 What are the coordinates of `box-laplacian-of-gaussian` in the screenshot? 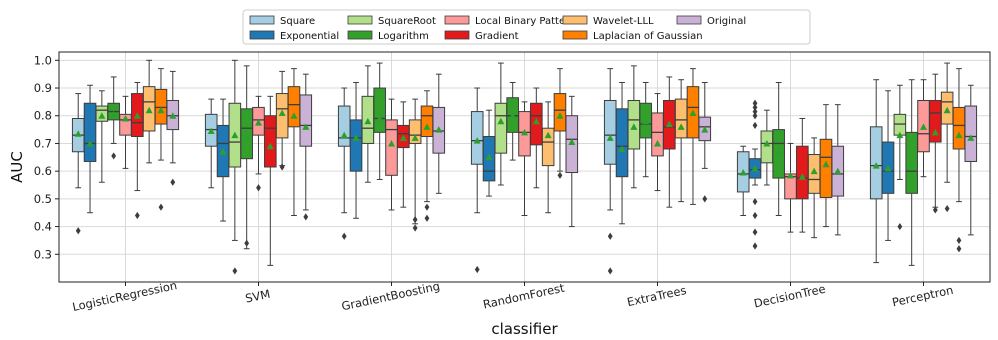 It's located at (959, 128).